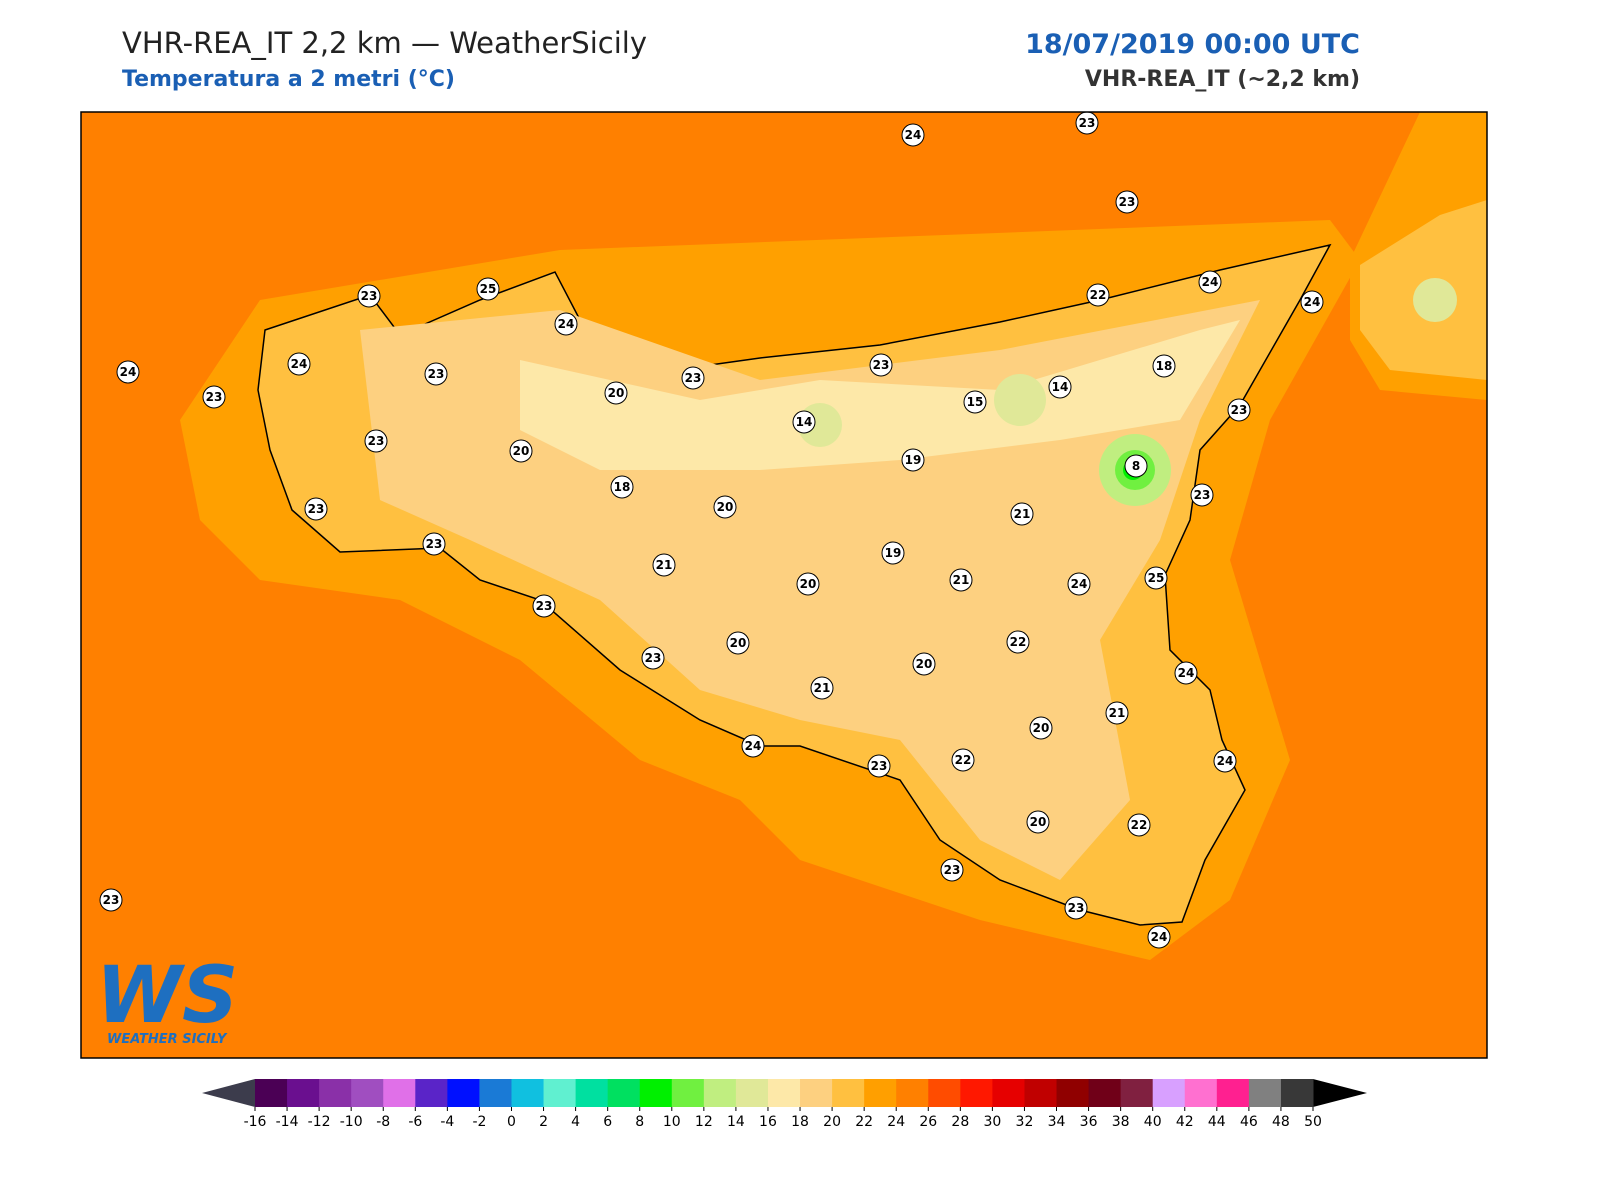  Describe the element at coordinates (1249, 1122) in the screenshot. I see `colorbar-tick-label: 46` at that location.